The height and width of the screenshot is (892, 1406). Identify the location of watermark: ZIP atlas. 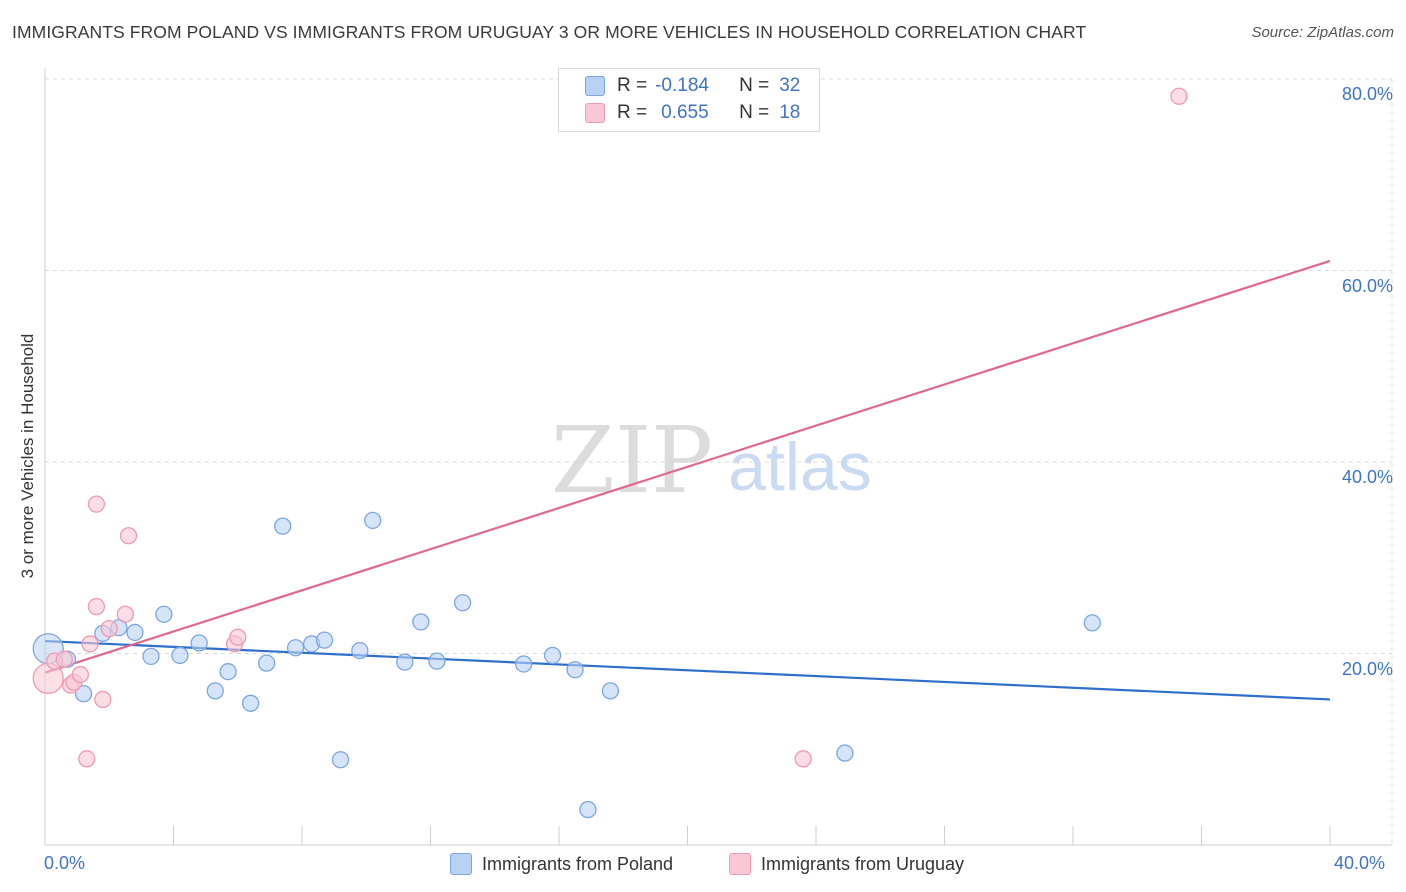
(711, 460).